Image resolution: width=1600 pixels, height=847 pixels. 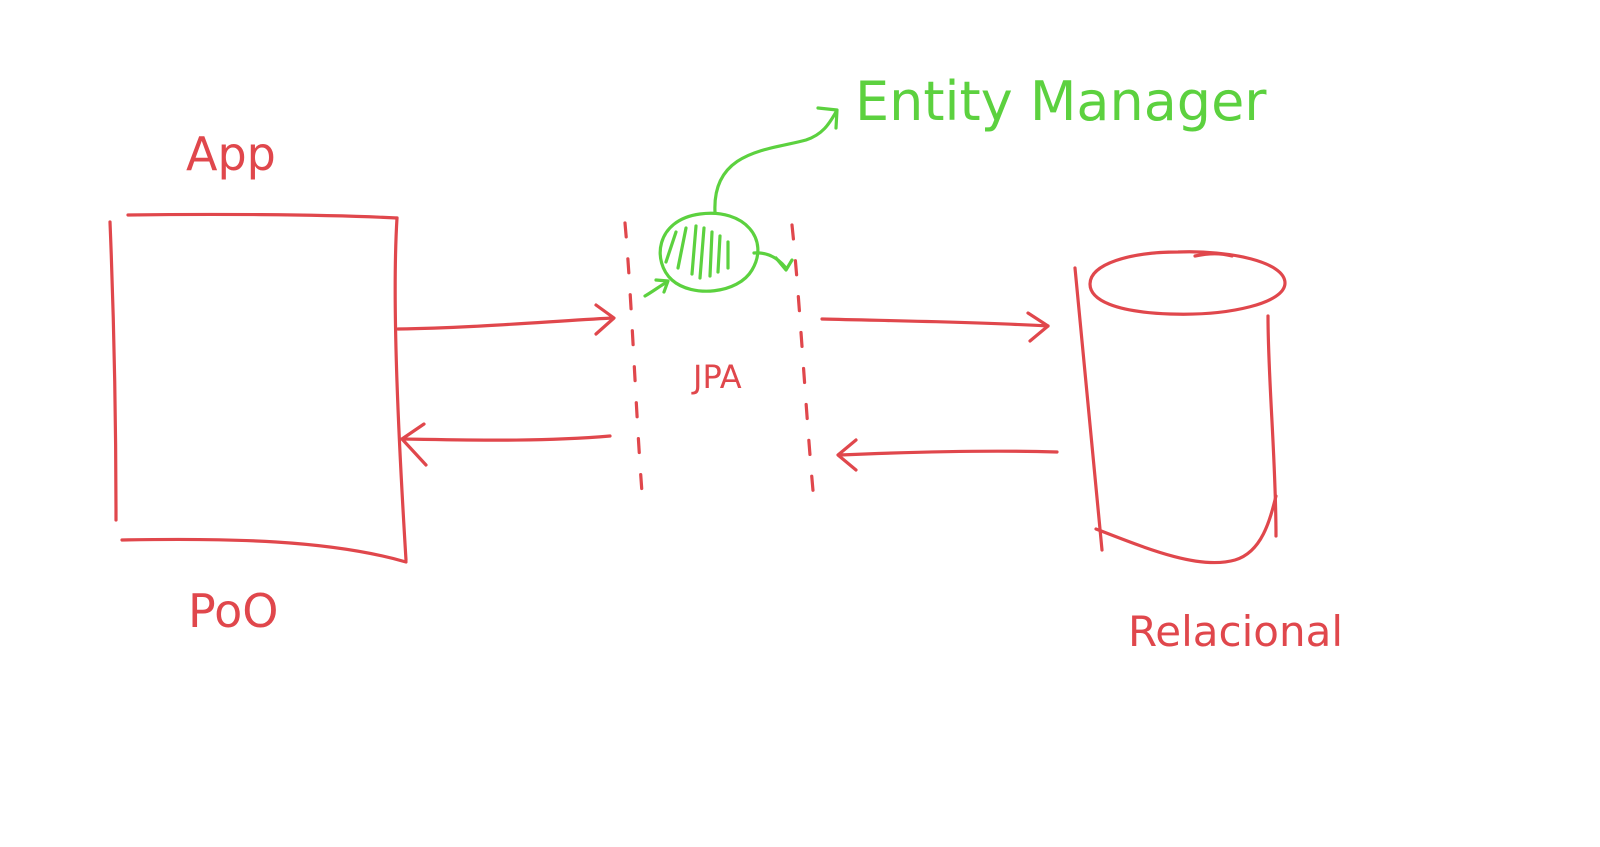 I want to click on app-label: App, so click(x=231, y=154).